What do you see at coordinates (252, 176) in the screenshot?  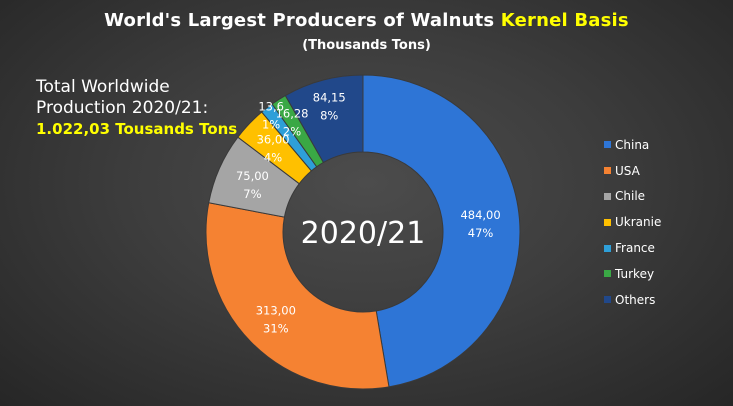 I see `slice-value-label-chile: 75,00` at bounding box center [252, 176].